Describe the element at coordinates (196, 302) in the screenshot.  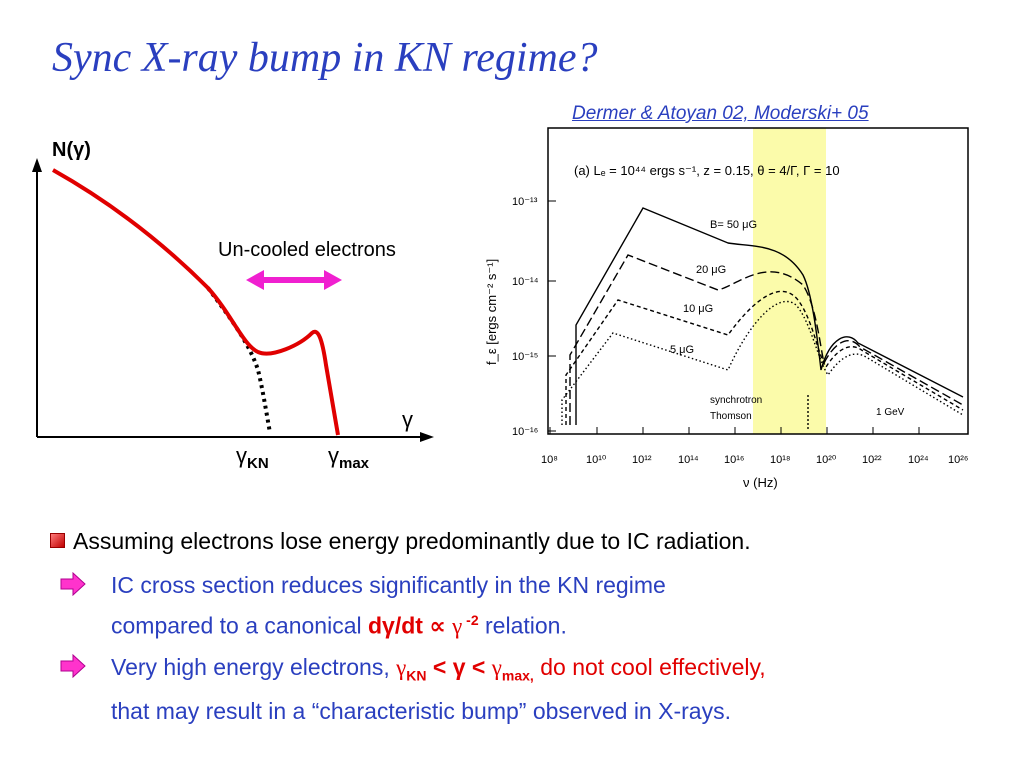
I see `electron-distribution-curve` at that location.